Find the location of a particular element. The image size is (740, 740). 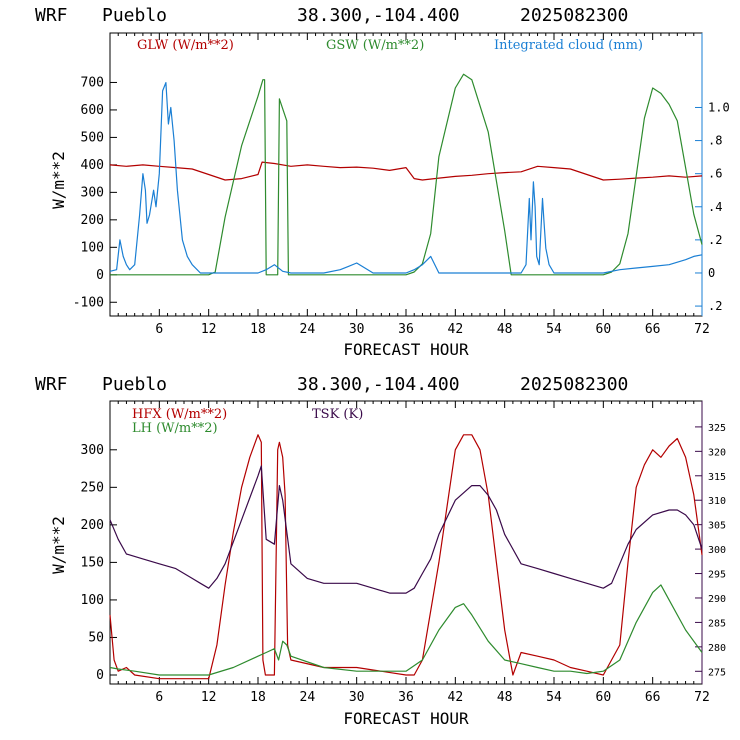

panel2-y-axis-label: W/m**2 is located at coordinates (58, 545).